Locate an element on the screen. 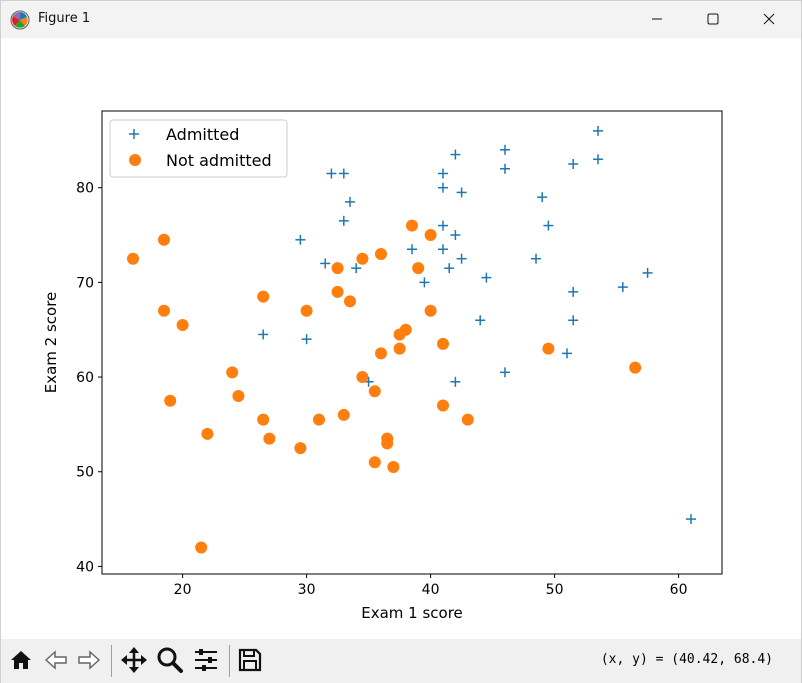 This screenshot has width=802, height=683. pan-icon is located at coordinates (134, 662).